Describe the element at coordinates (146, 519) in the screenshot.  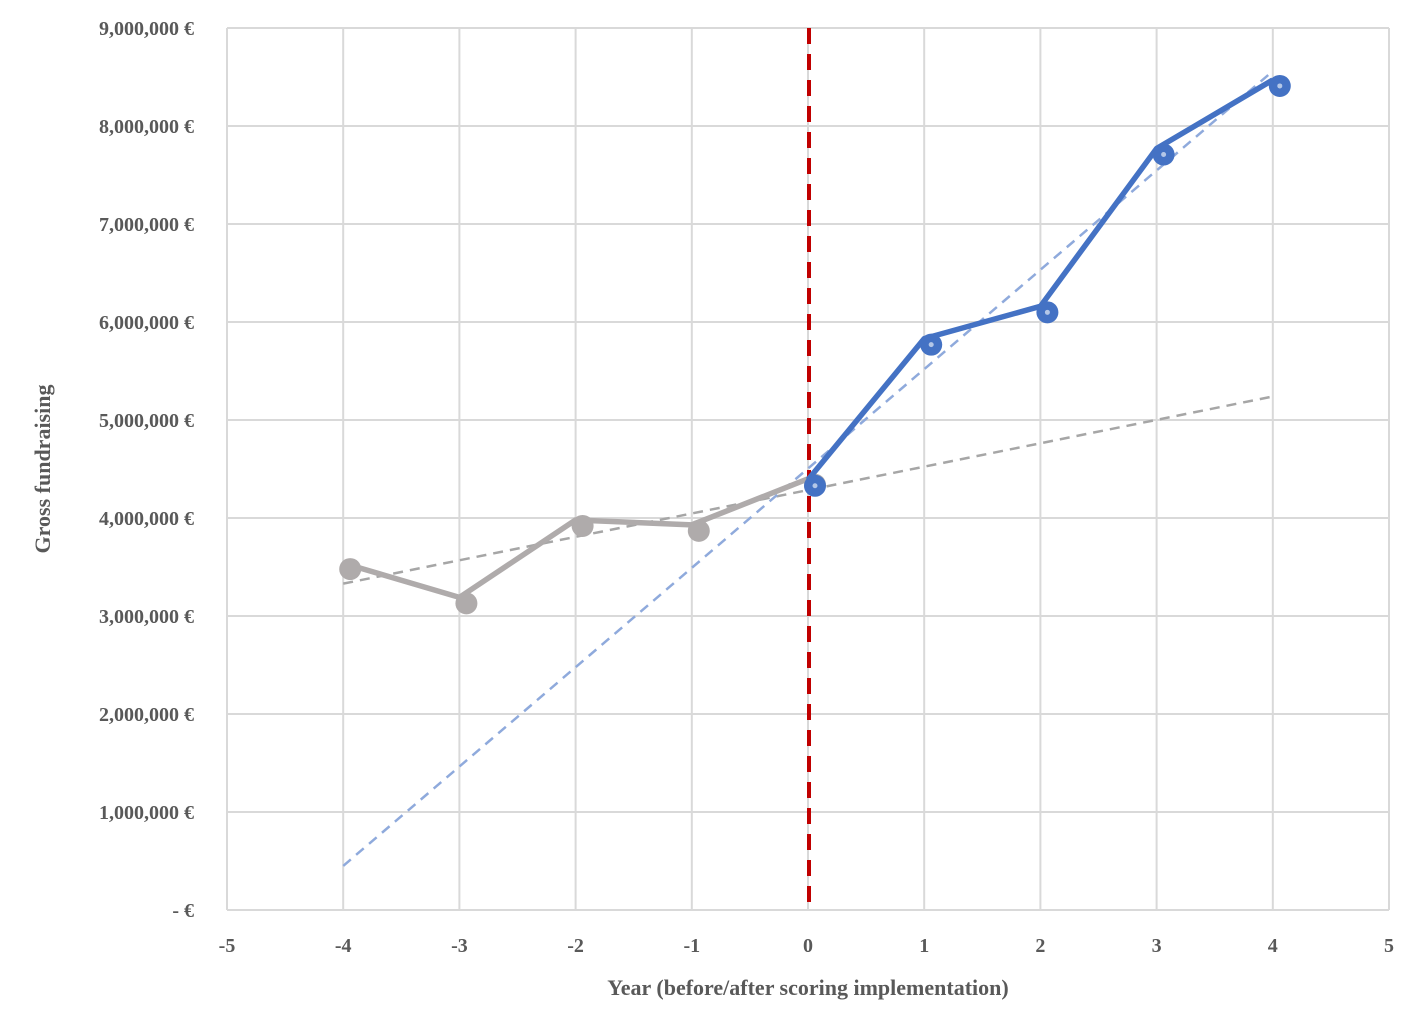
I see `y-tick-label: 4,000,000 €` at that location.